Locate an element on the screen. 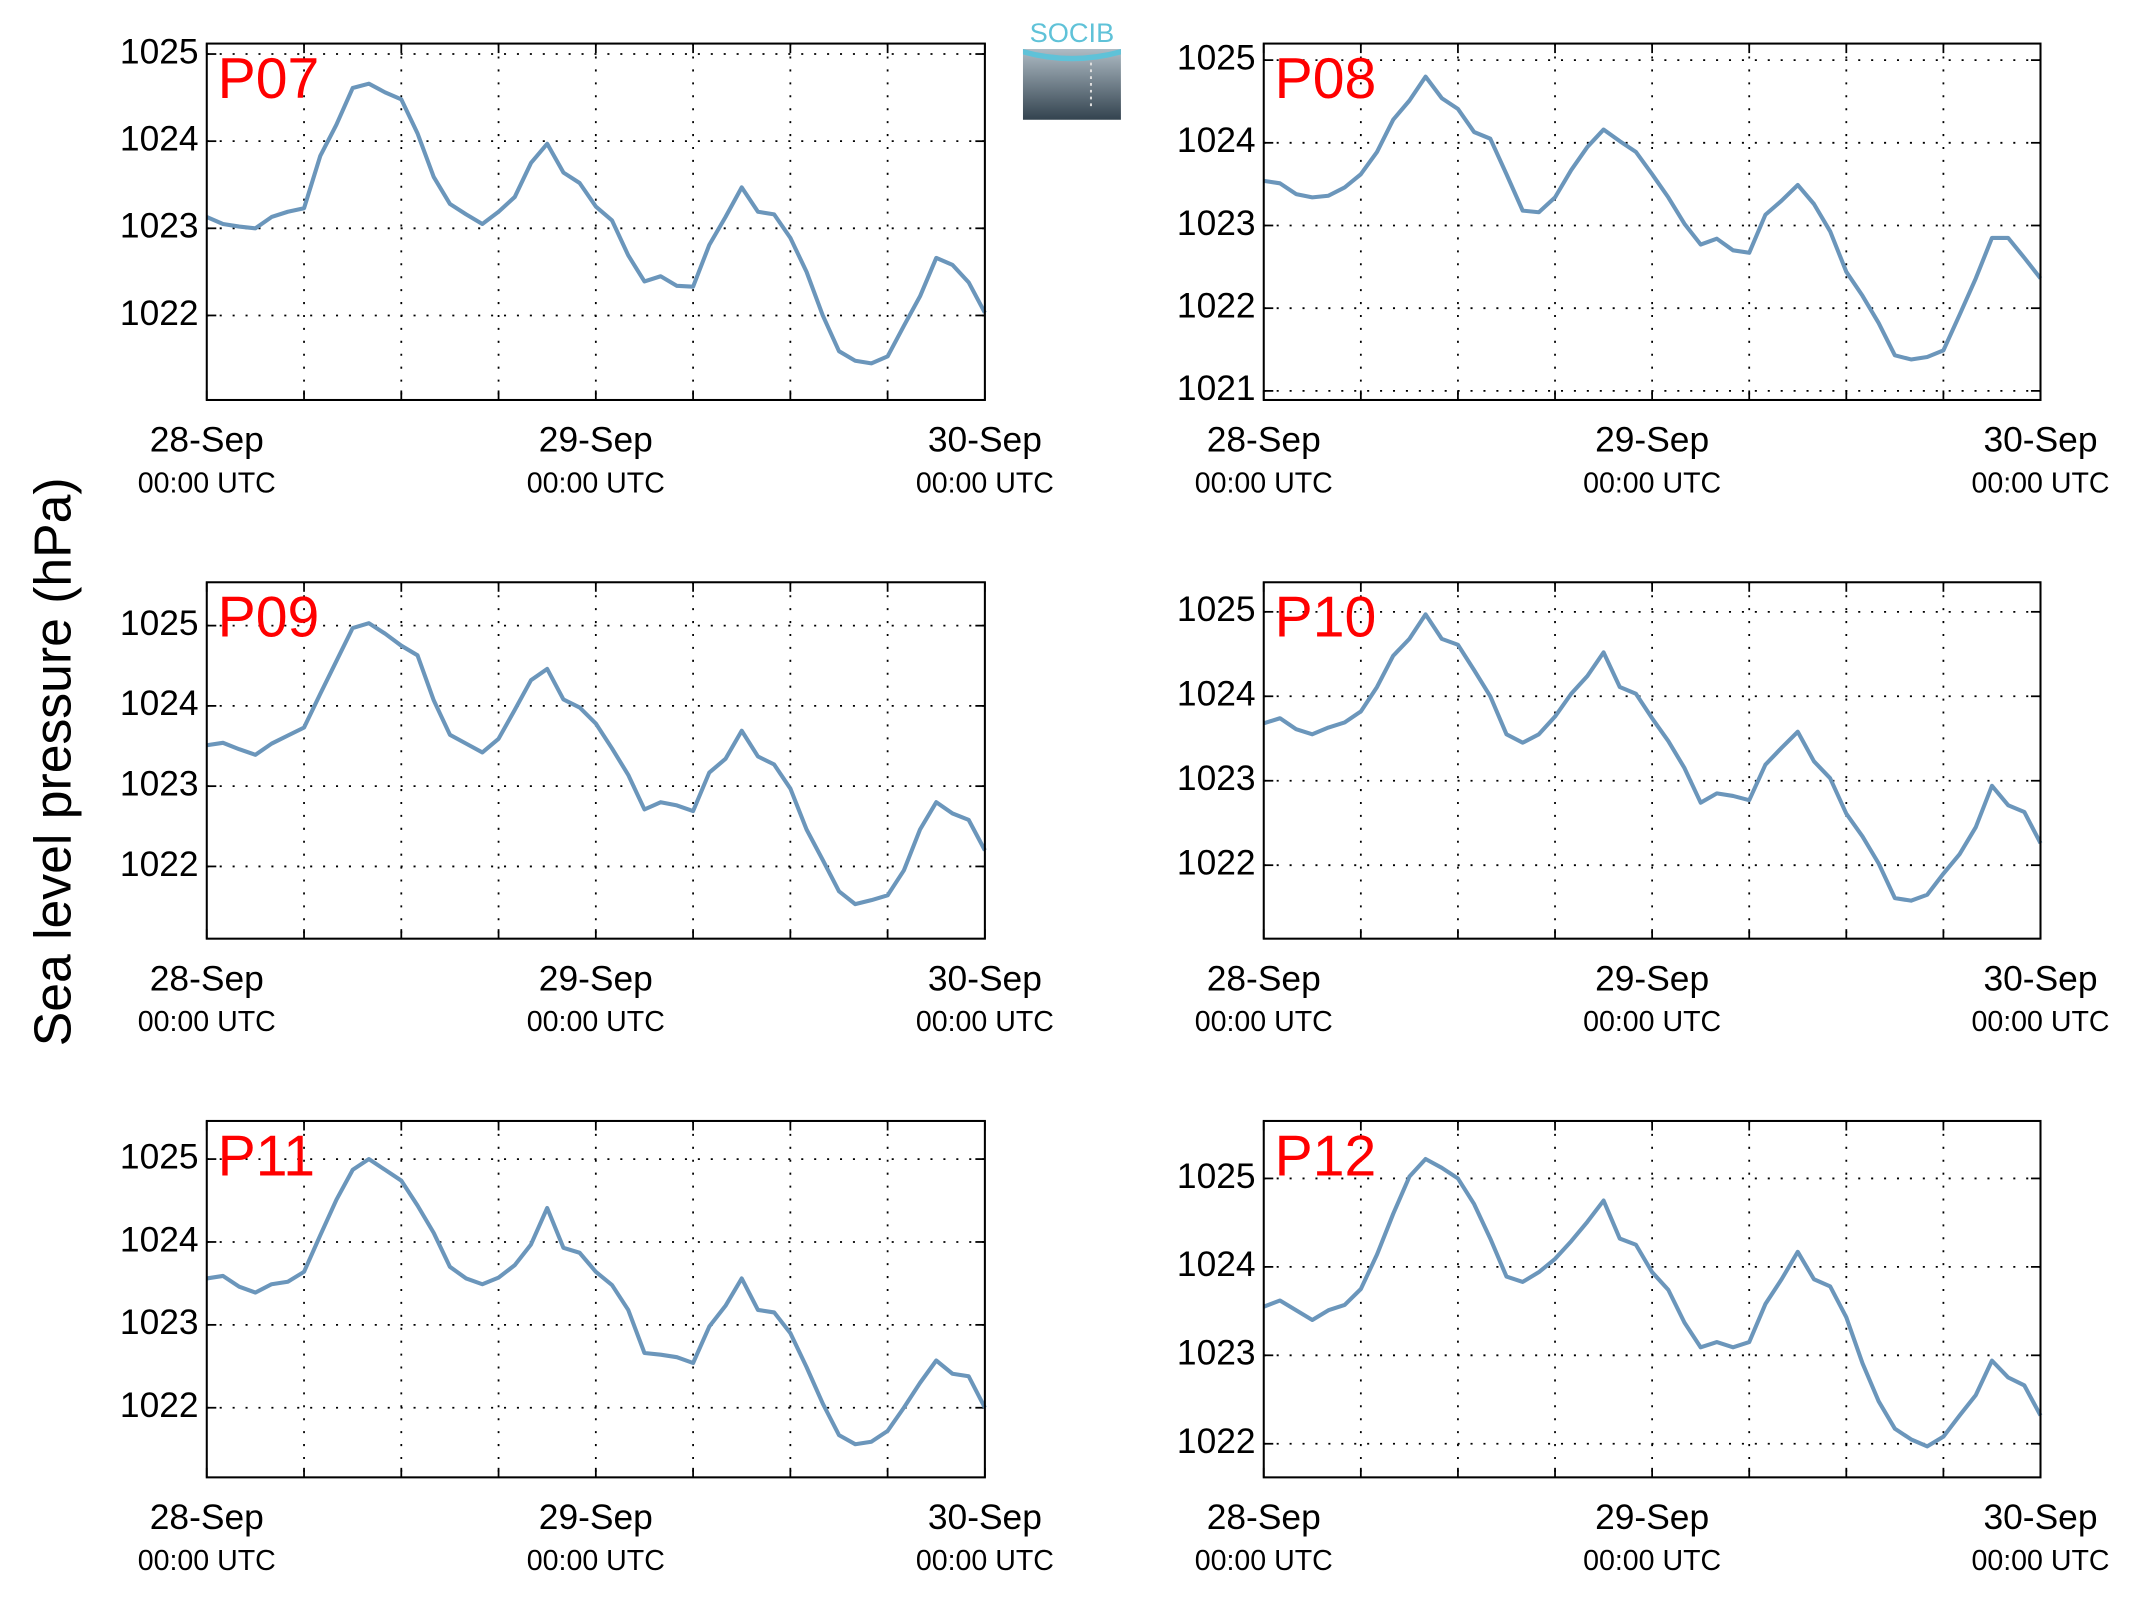 Image resolution: width=2133 pixels, height=1608 pixels. panel-title: P11 is located at coordinates (266, 1156).